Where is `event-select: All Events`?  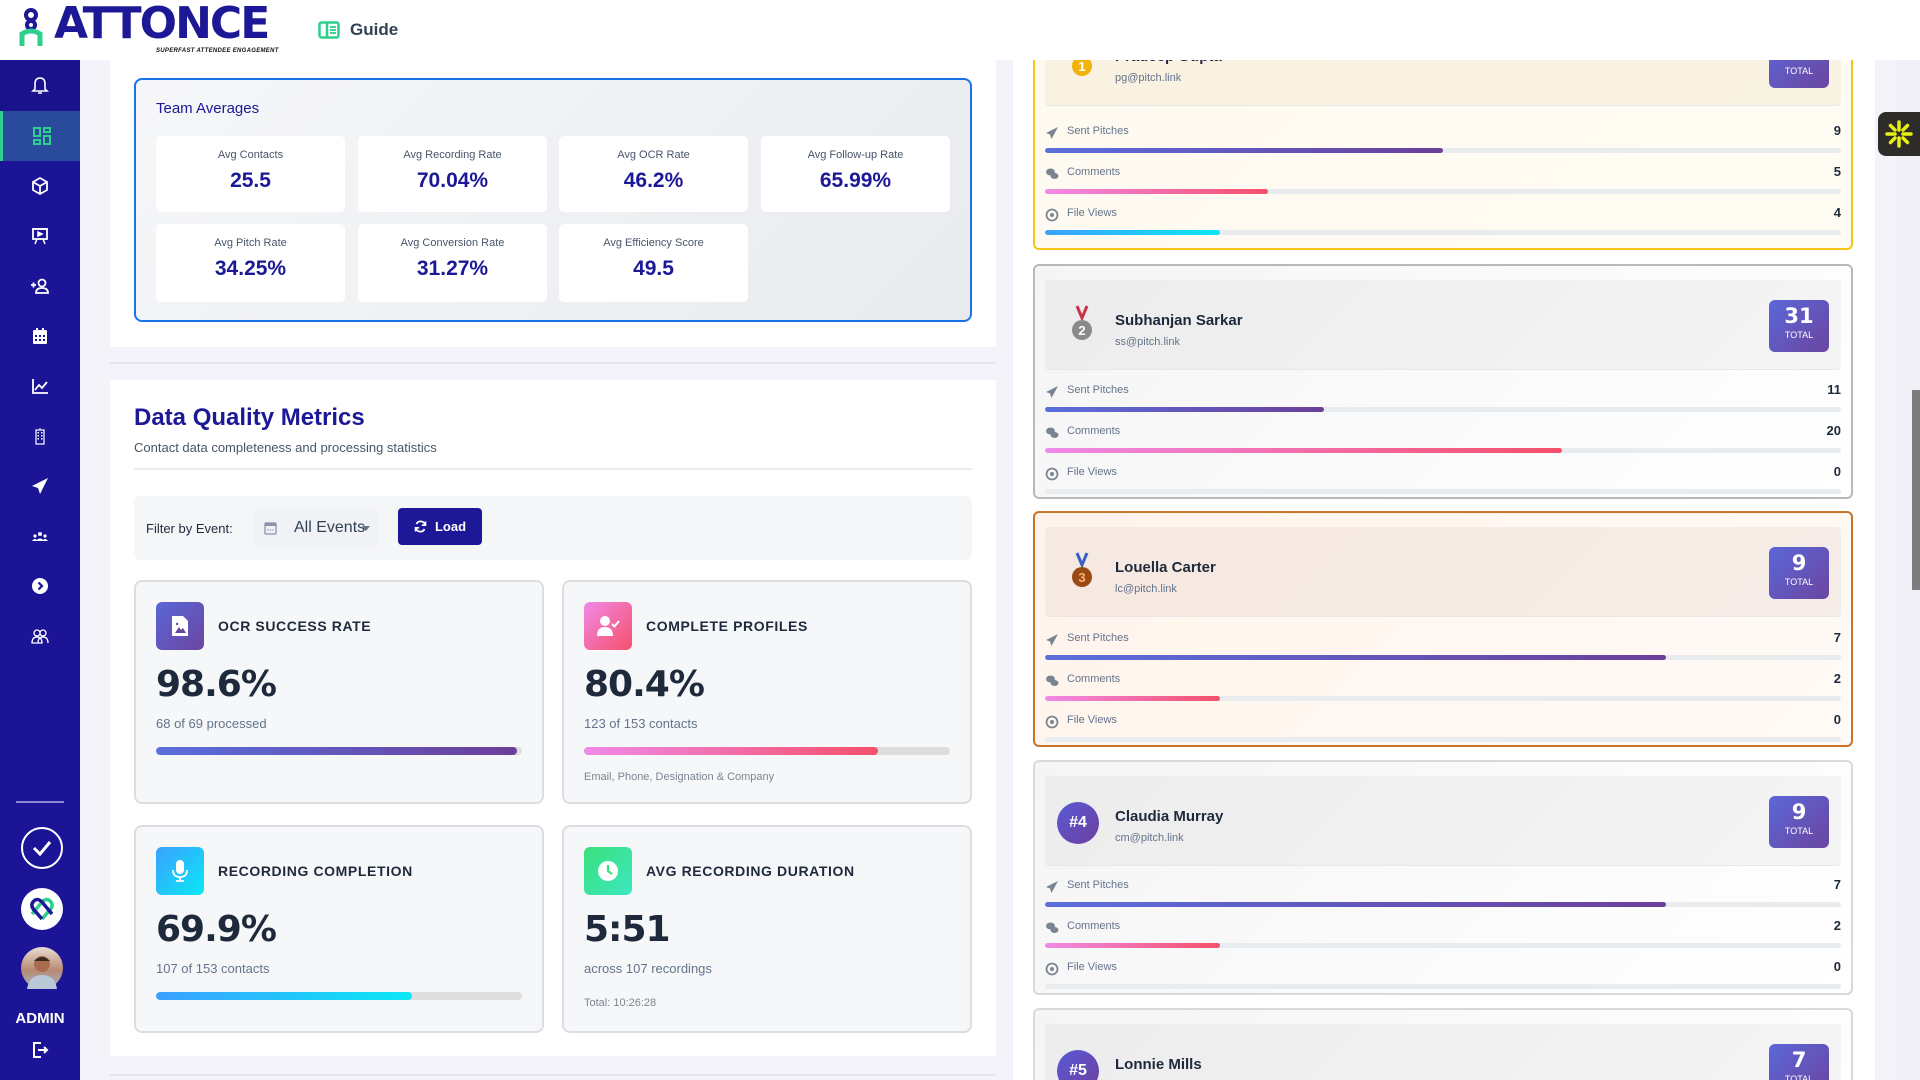
event-select: All Events is located at coordinates (316, 528).